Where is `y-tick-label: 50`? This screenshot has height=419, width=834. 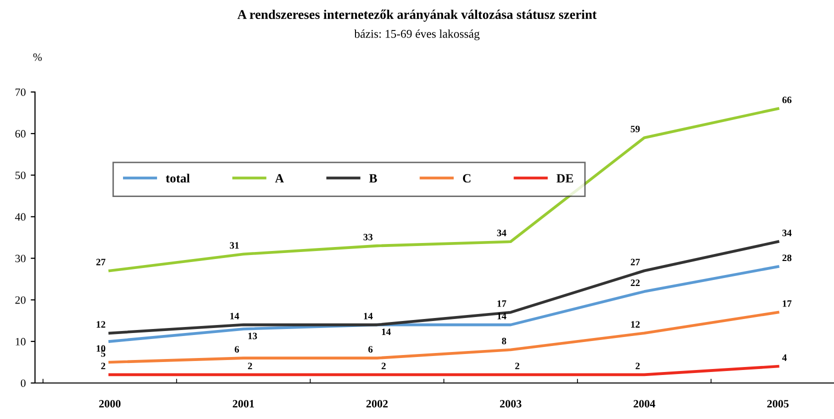
y-tick-label: 50 is located at coordinates (21, 176).